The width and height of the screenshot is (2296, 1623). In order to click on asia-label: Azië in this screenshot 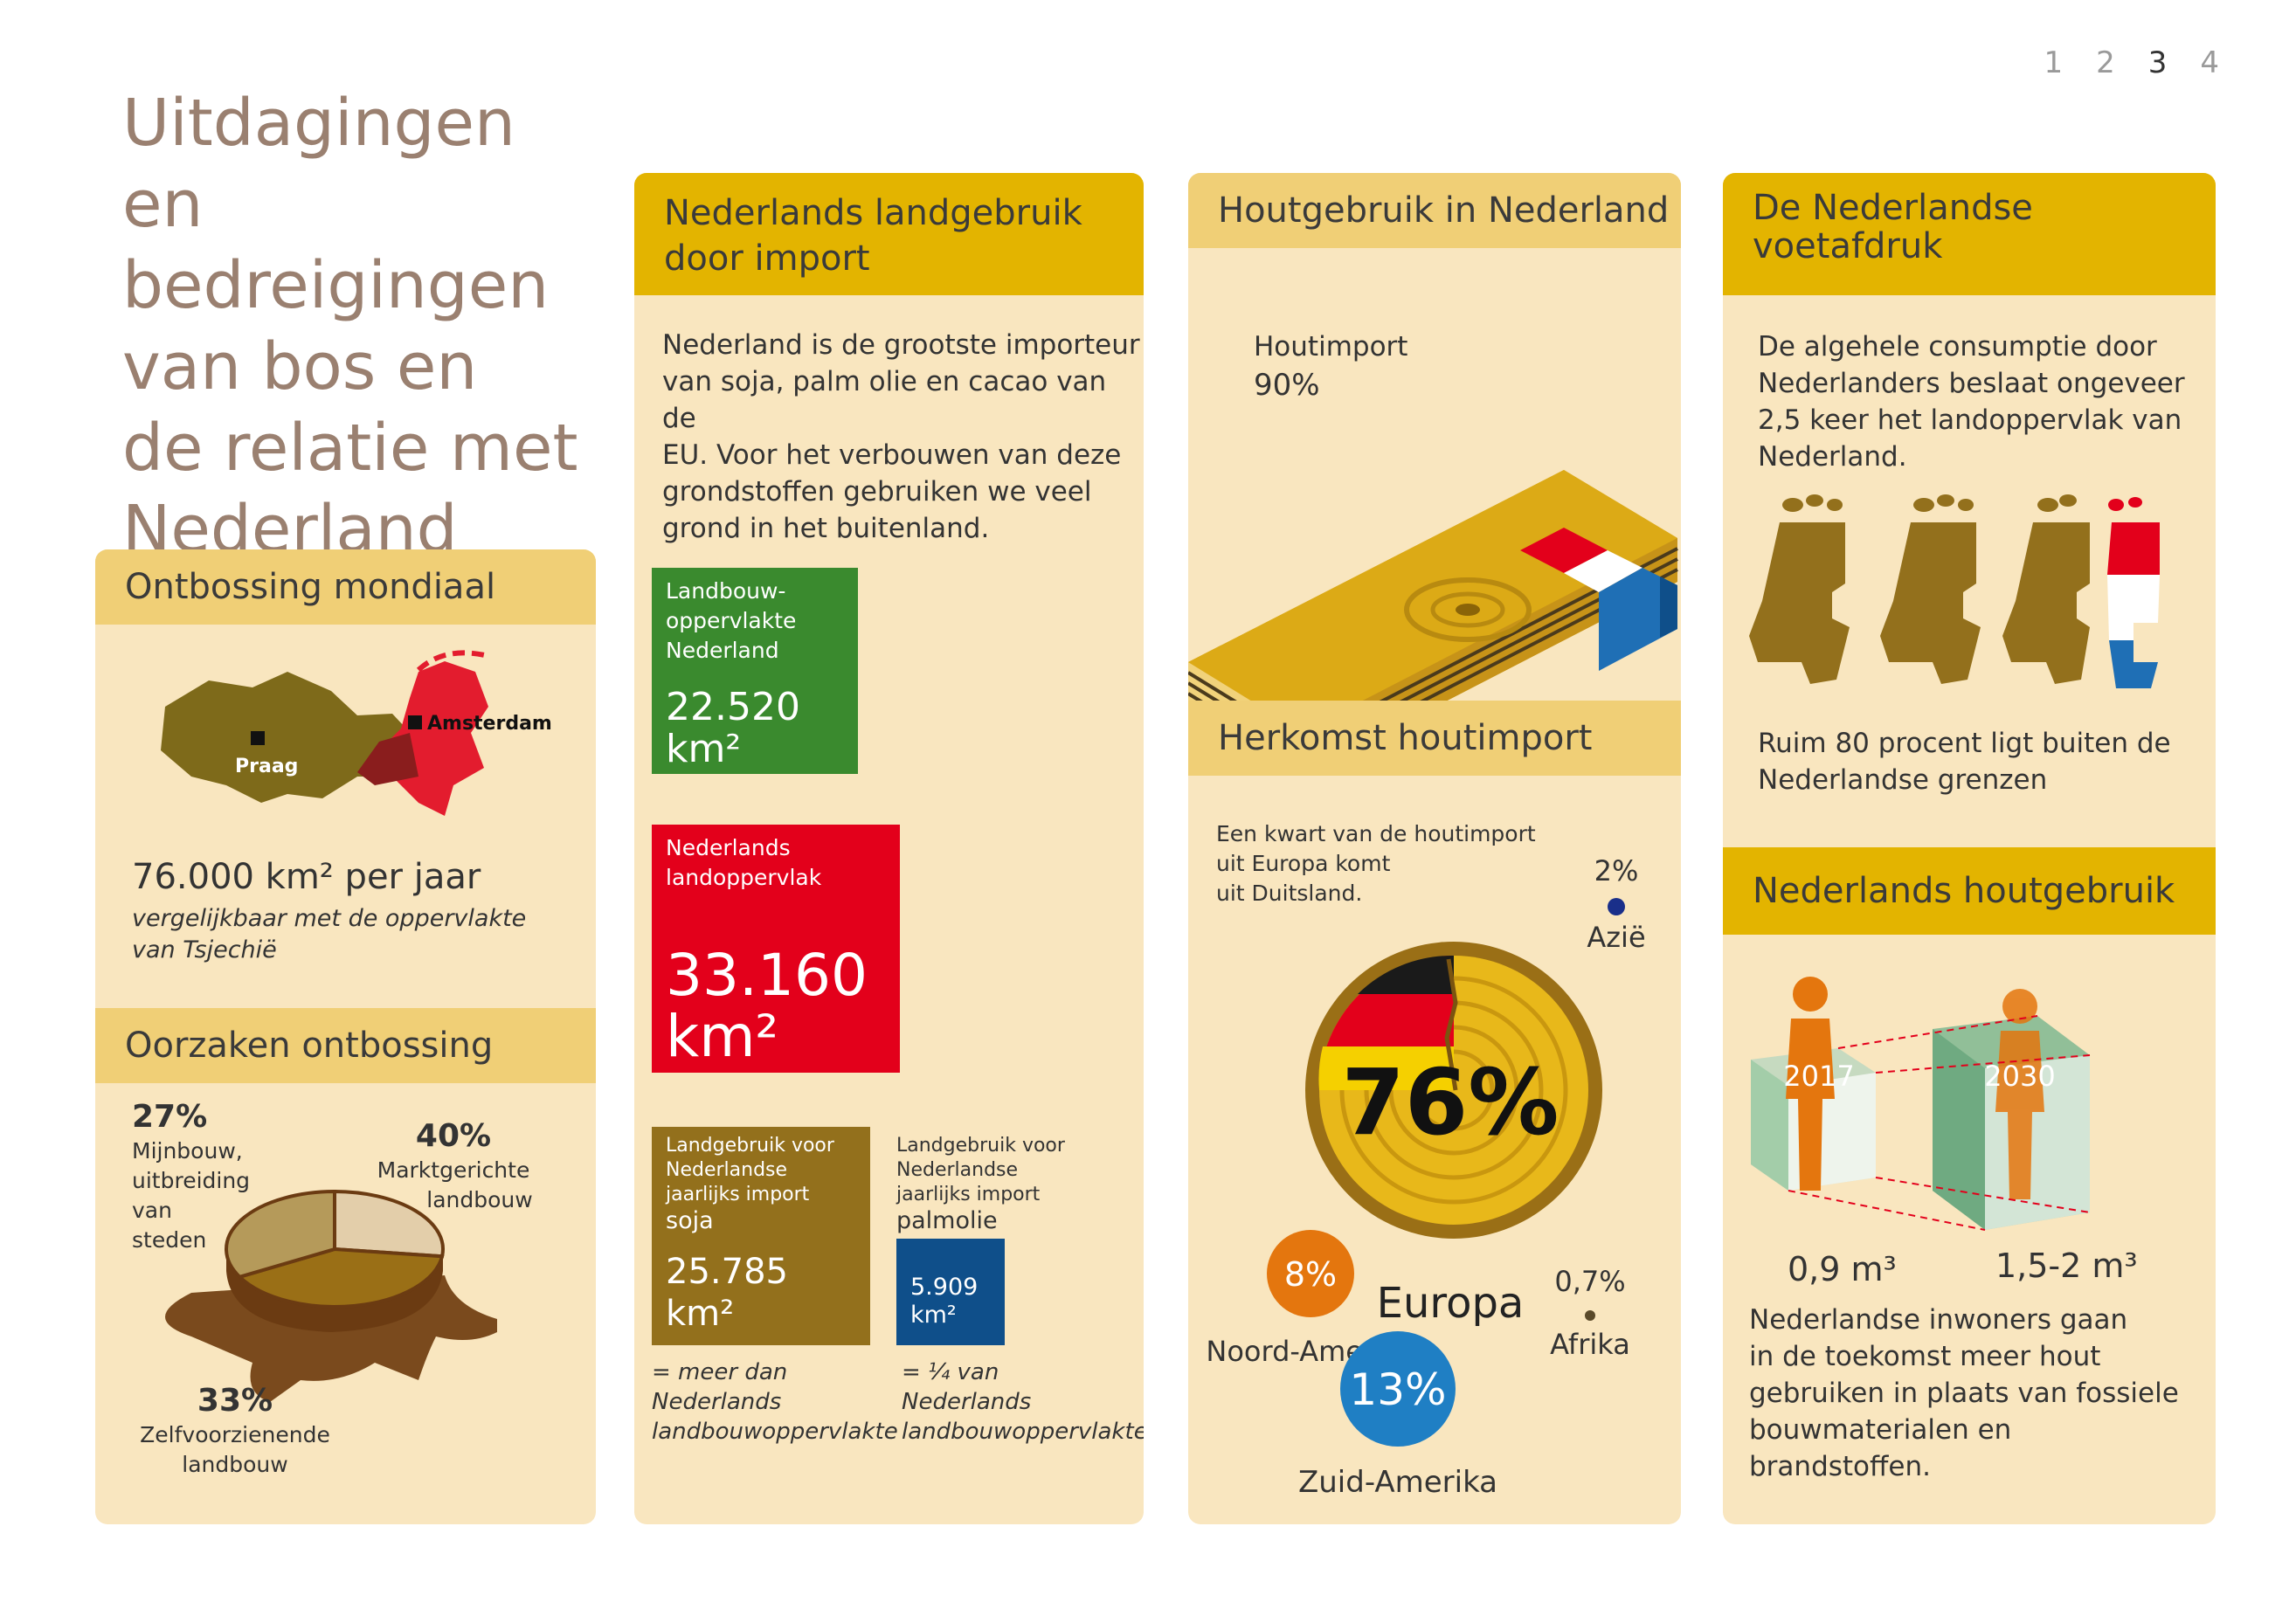, I will do `click(1616, 937)`.